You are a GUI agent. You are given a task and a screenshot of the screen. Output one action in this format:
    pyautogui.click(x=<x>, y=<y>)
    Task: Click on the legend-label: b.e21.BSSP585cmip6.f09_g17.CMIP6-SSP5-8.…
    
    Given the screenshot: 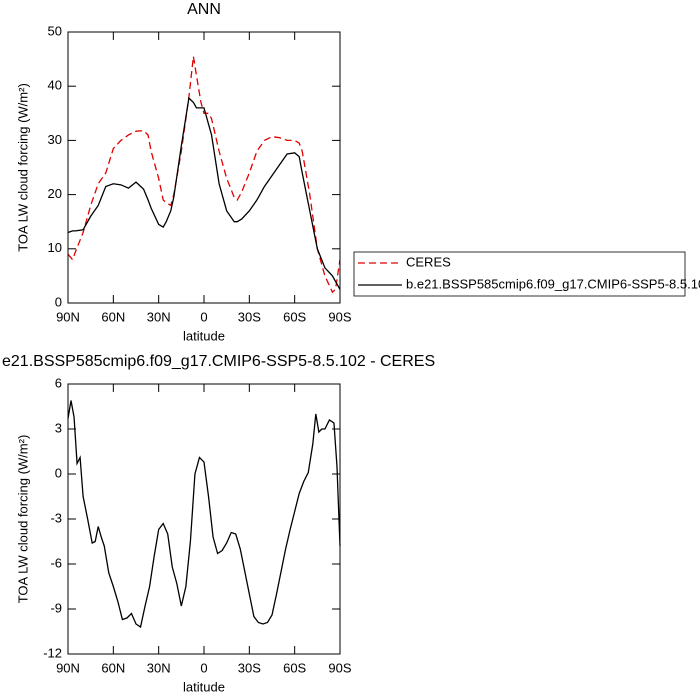 What is the action you would take?
    pyautogui.click(x=553, y=283)
    